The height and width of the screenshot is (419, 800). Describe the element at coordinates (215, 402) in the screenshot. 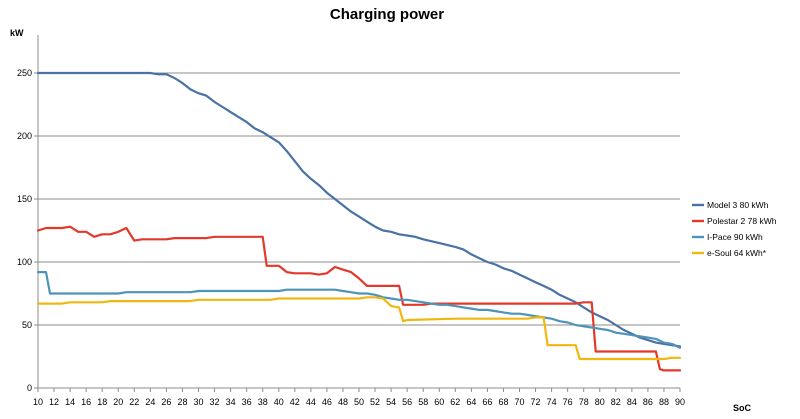

I see `x-tick-label: 32` at that location.